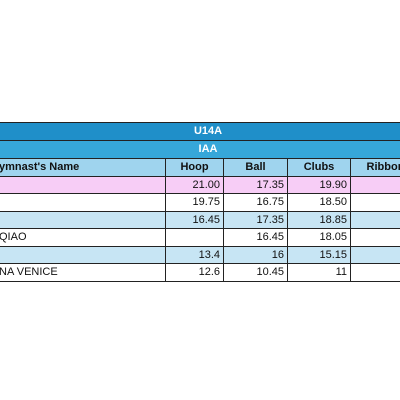 This screenshot has width=400, height=400. I want to click on name-cell: NA VENICE, so click(83, 272).